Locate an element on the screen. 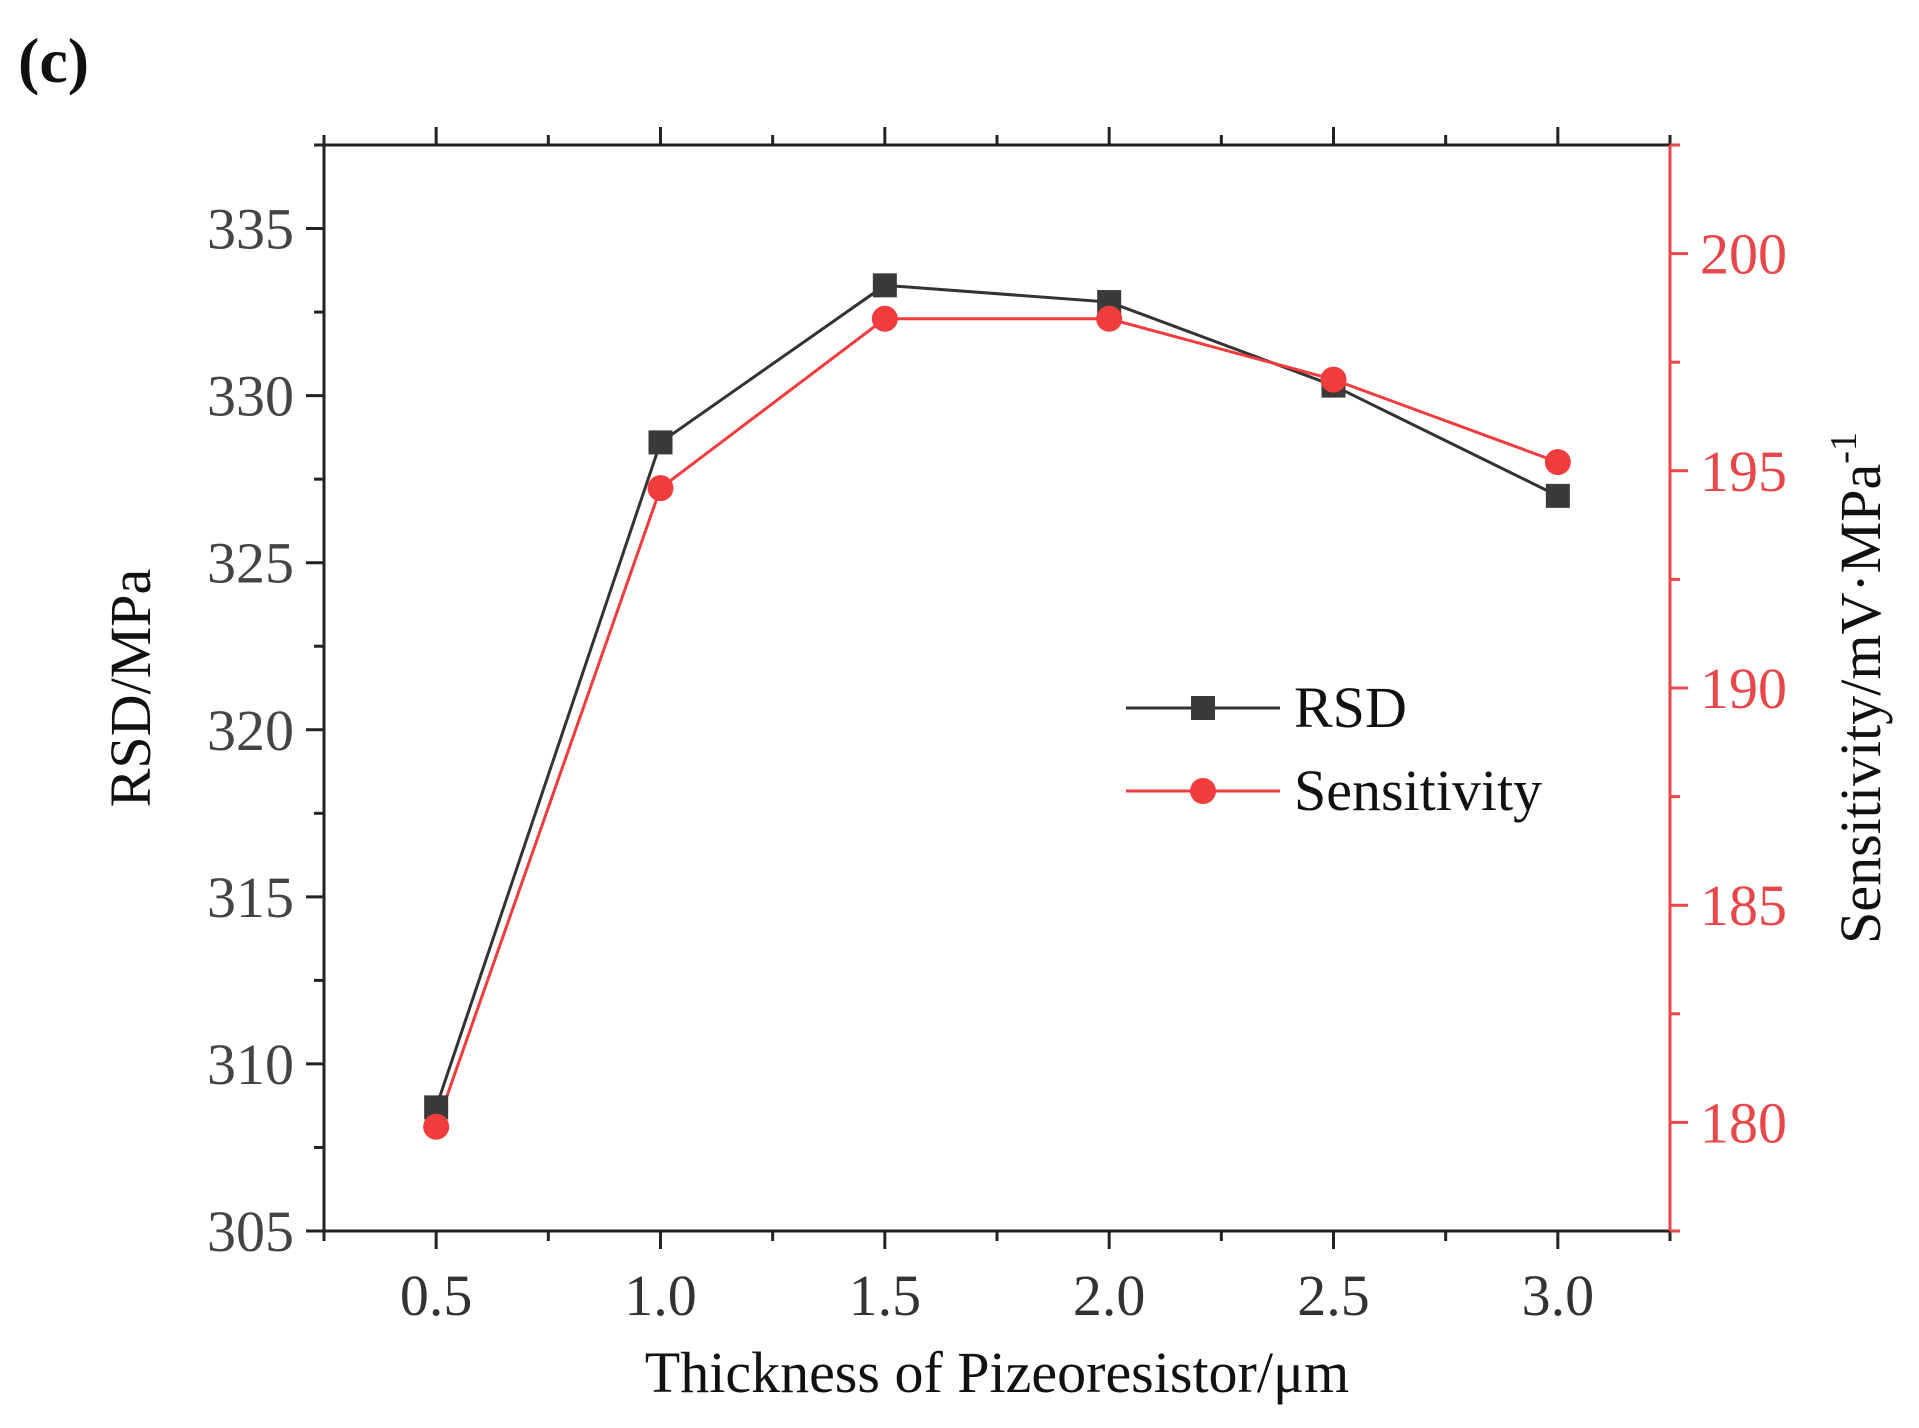 The image size is (1919, 1428). legend-marker-sensitivity is located at coordinates (1203, 791).